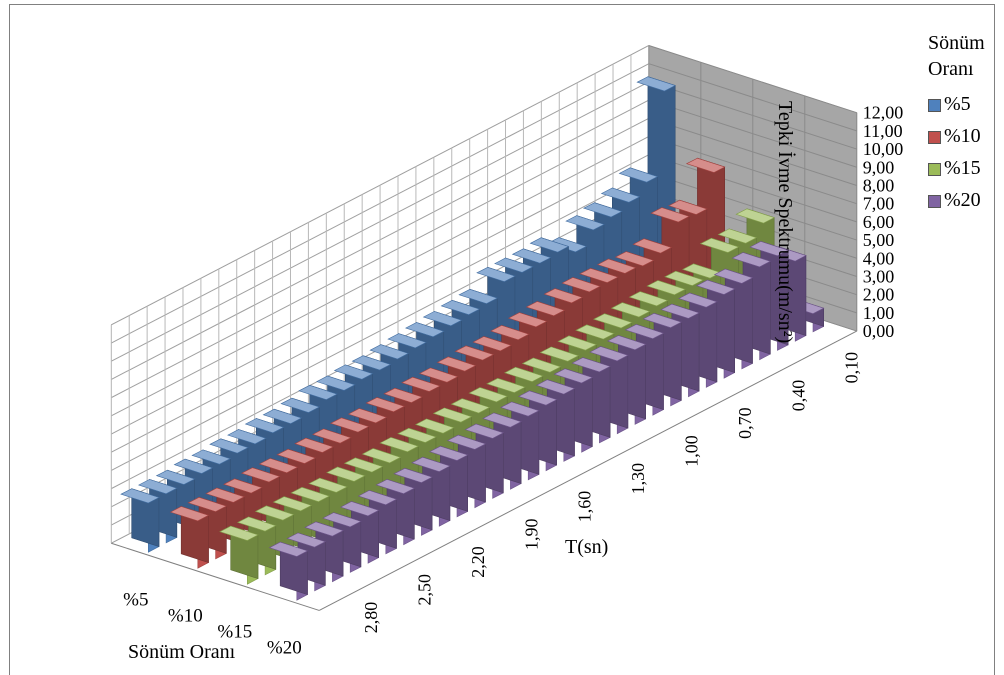  What do you see at coordinates (879, 258) in the screenshot?
I see `y-tick-label: 4,00` at bounding box center [879, 258].